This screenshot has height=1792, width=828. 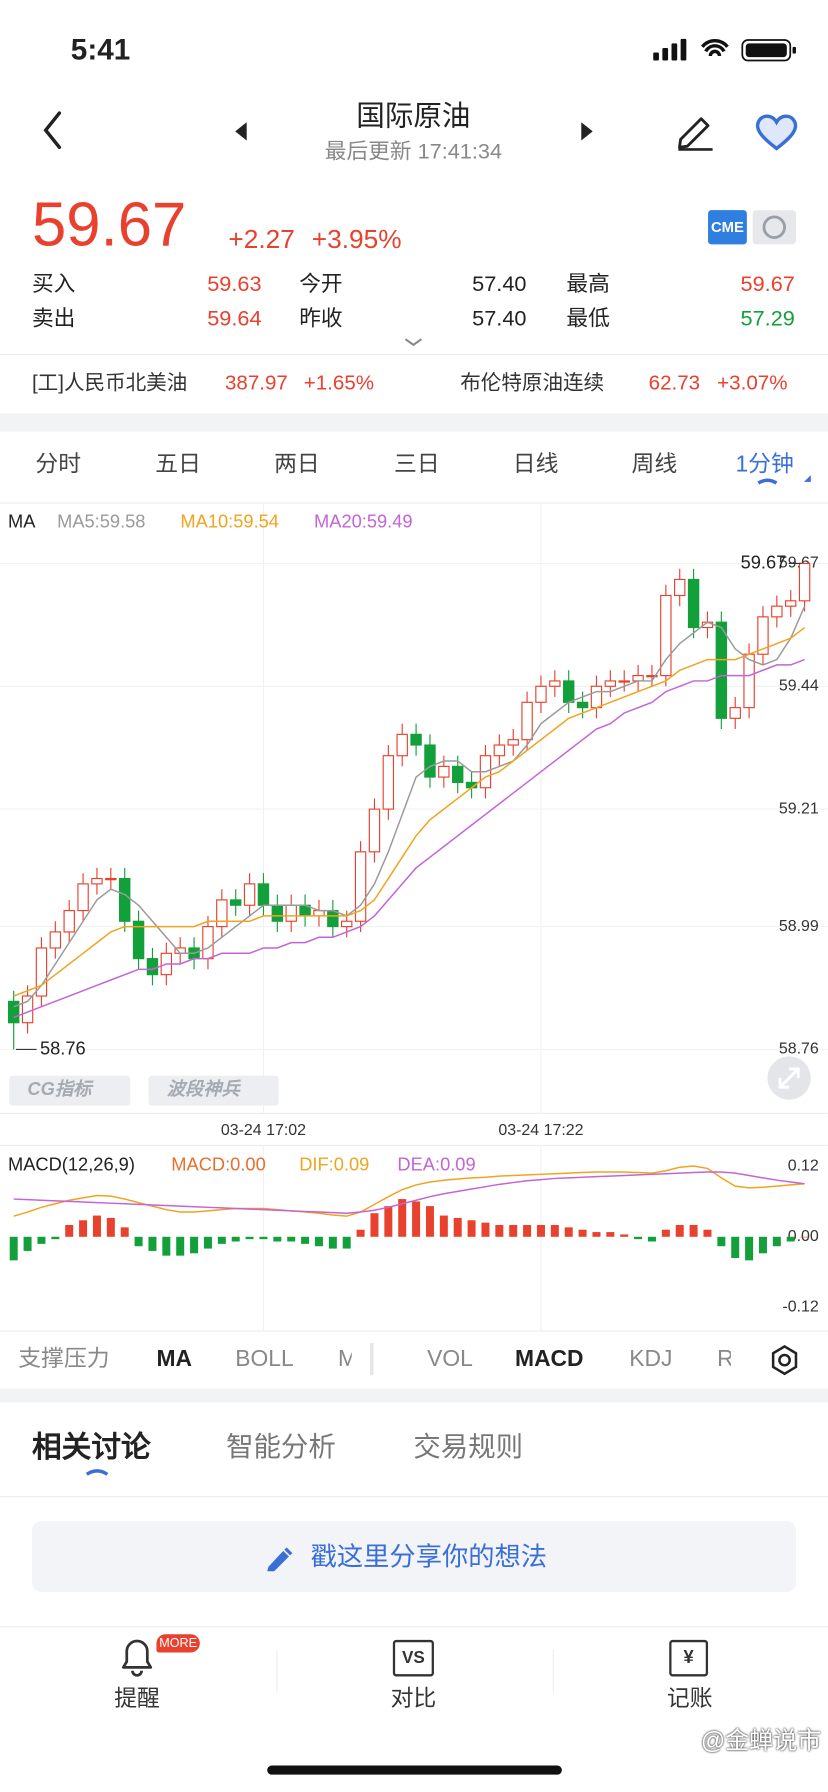 What do you see at coordinates (436, 1165) in the screenshot?
I see `macd-legend-item: DEA:0.09` at bounding box center [436, 1165].